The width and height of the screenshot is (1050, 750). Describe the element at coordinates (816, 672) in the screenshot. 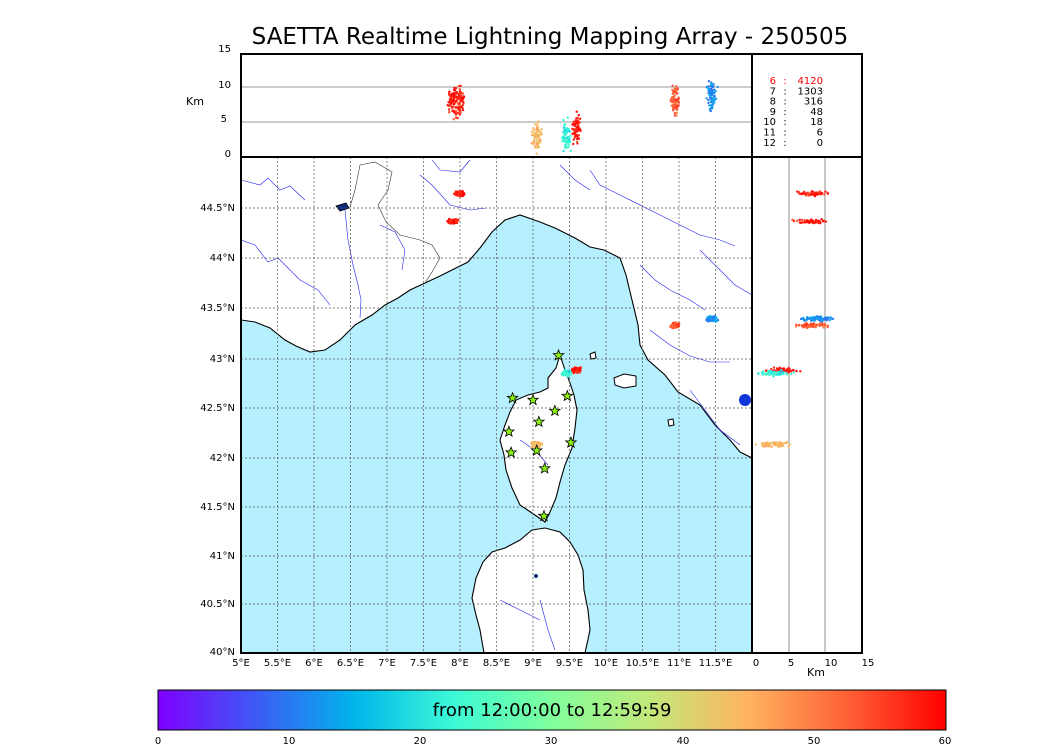

I see `side-unit-label: Km` at that location.